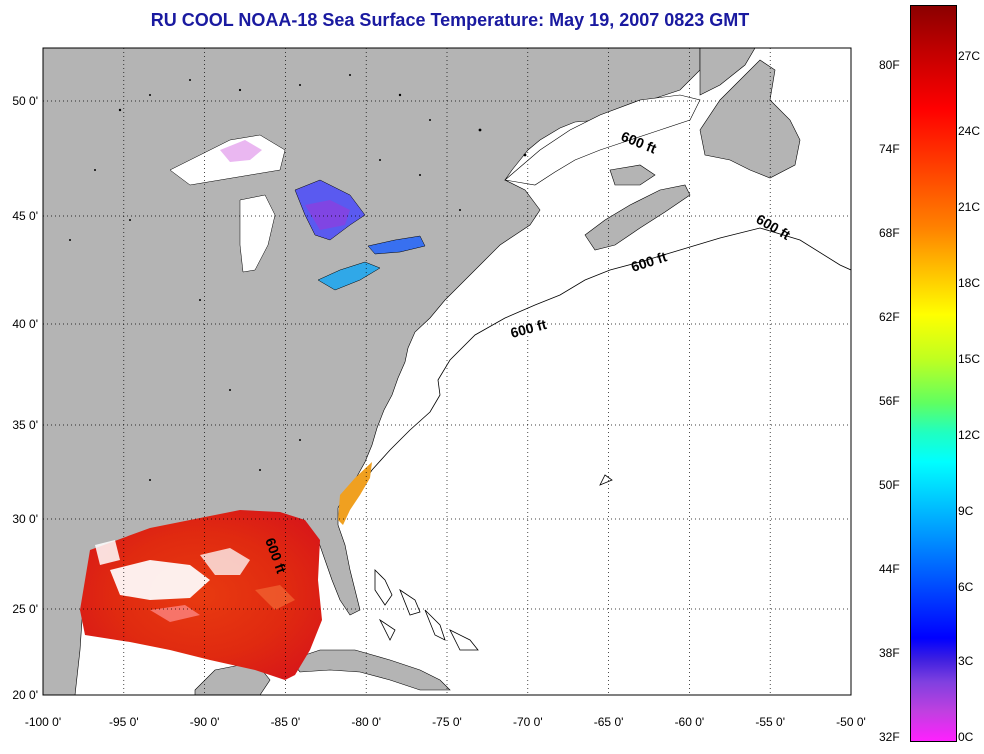 This screenshot has width=984, height=754. Describe the element at coordinates (205, 722) in the screenshot. I see `lon-tick-label: -90 0'` at that location.